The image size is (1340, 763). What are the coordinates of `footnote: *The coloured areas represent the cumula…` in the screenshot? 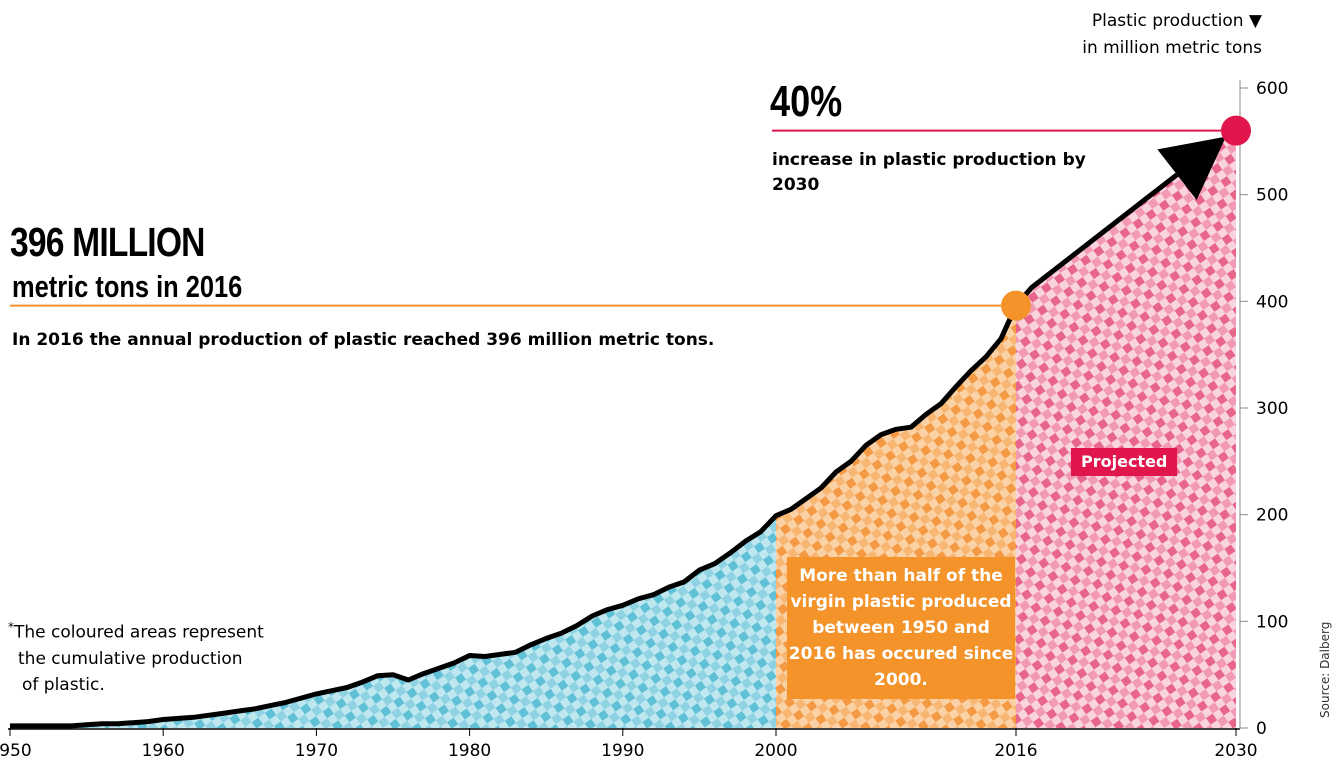 It's located at (136, 656).